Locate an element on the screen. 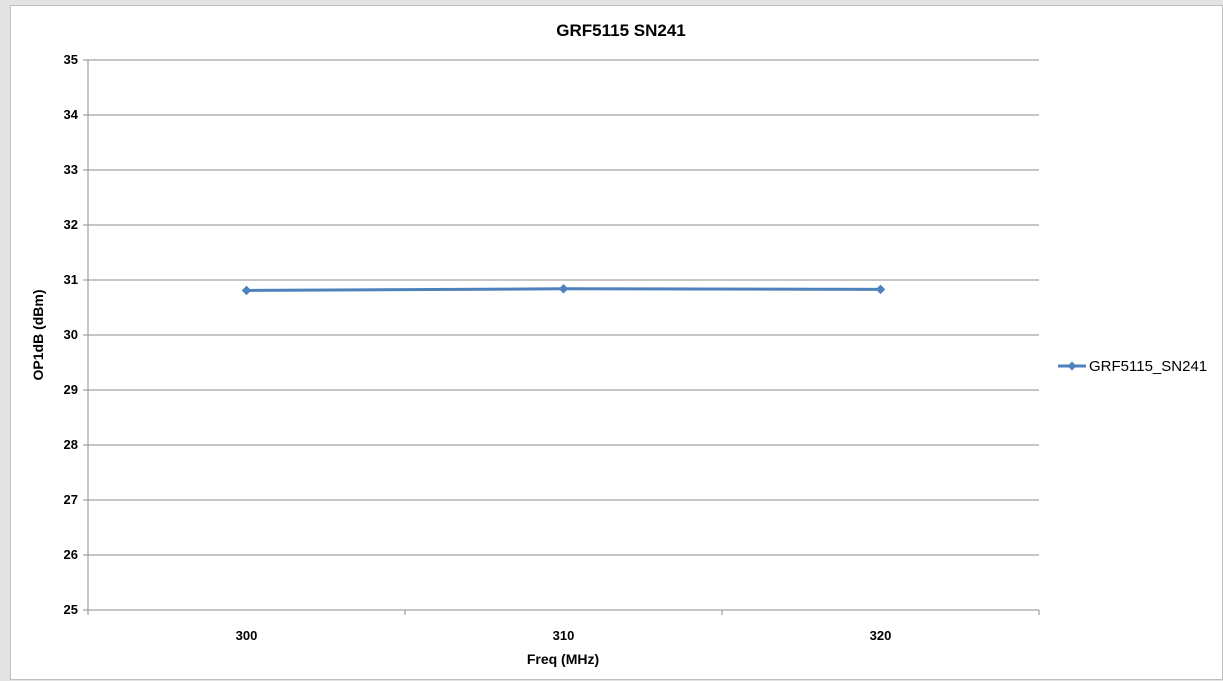  y-tick-label: 34 is located at coordinates (71, 114).